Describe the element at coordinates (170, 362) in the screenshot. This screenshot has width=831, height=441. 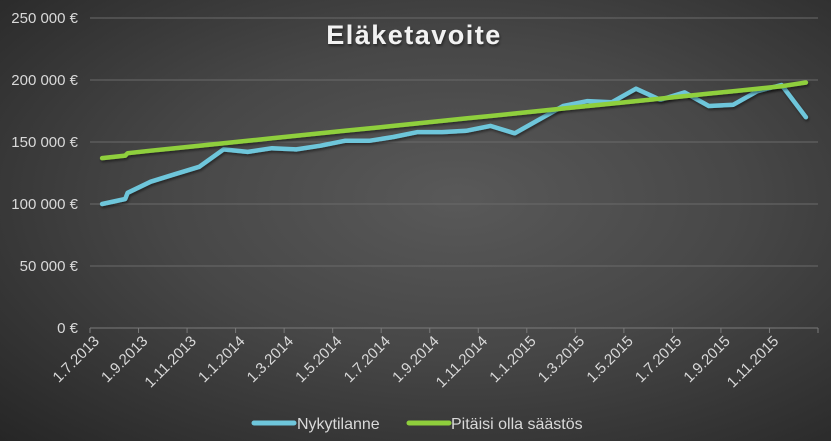
I see `x-tick-label: 1.11.2013` at that location.